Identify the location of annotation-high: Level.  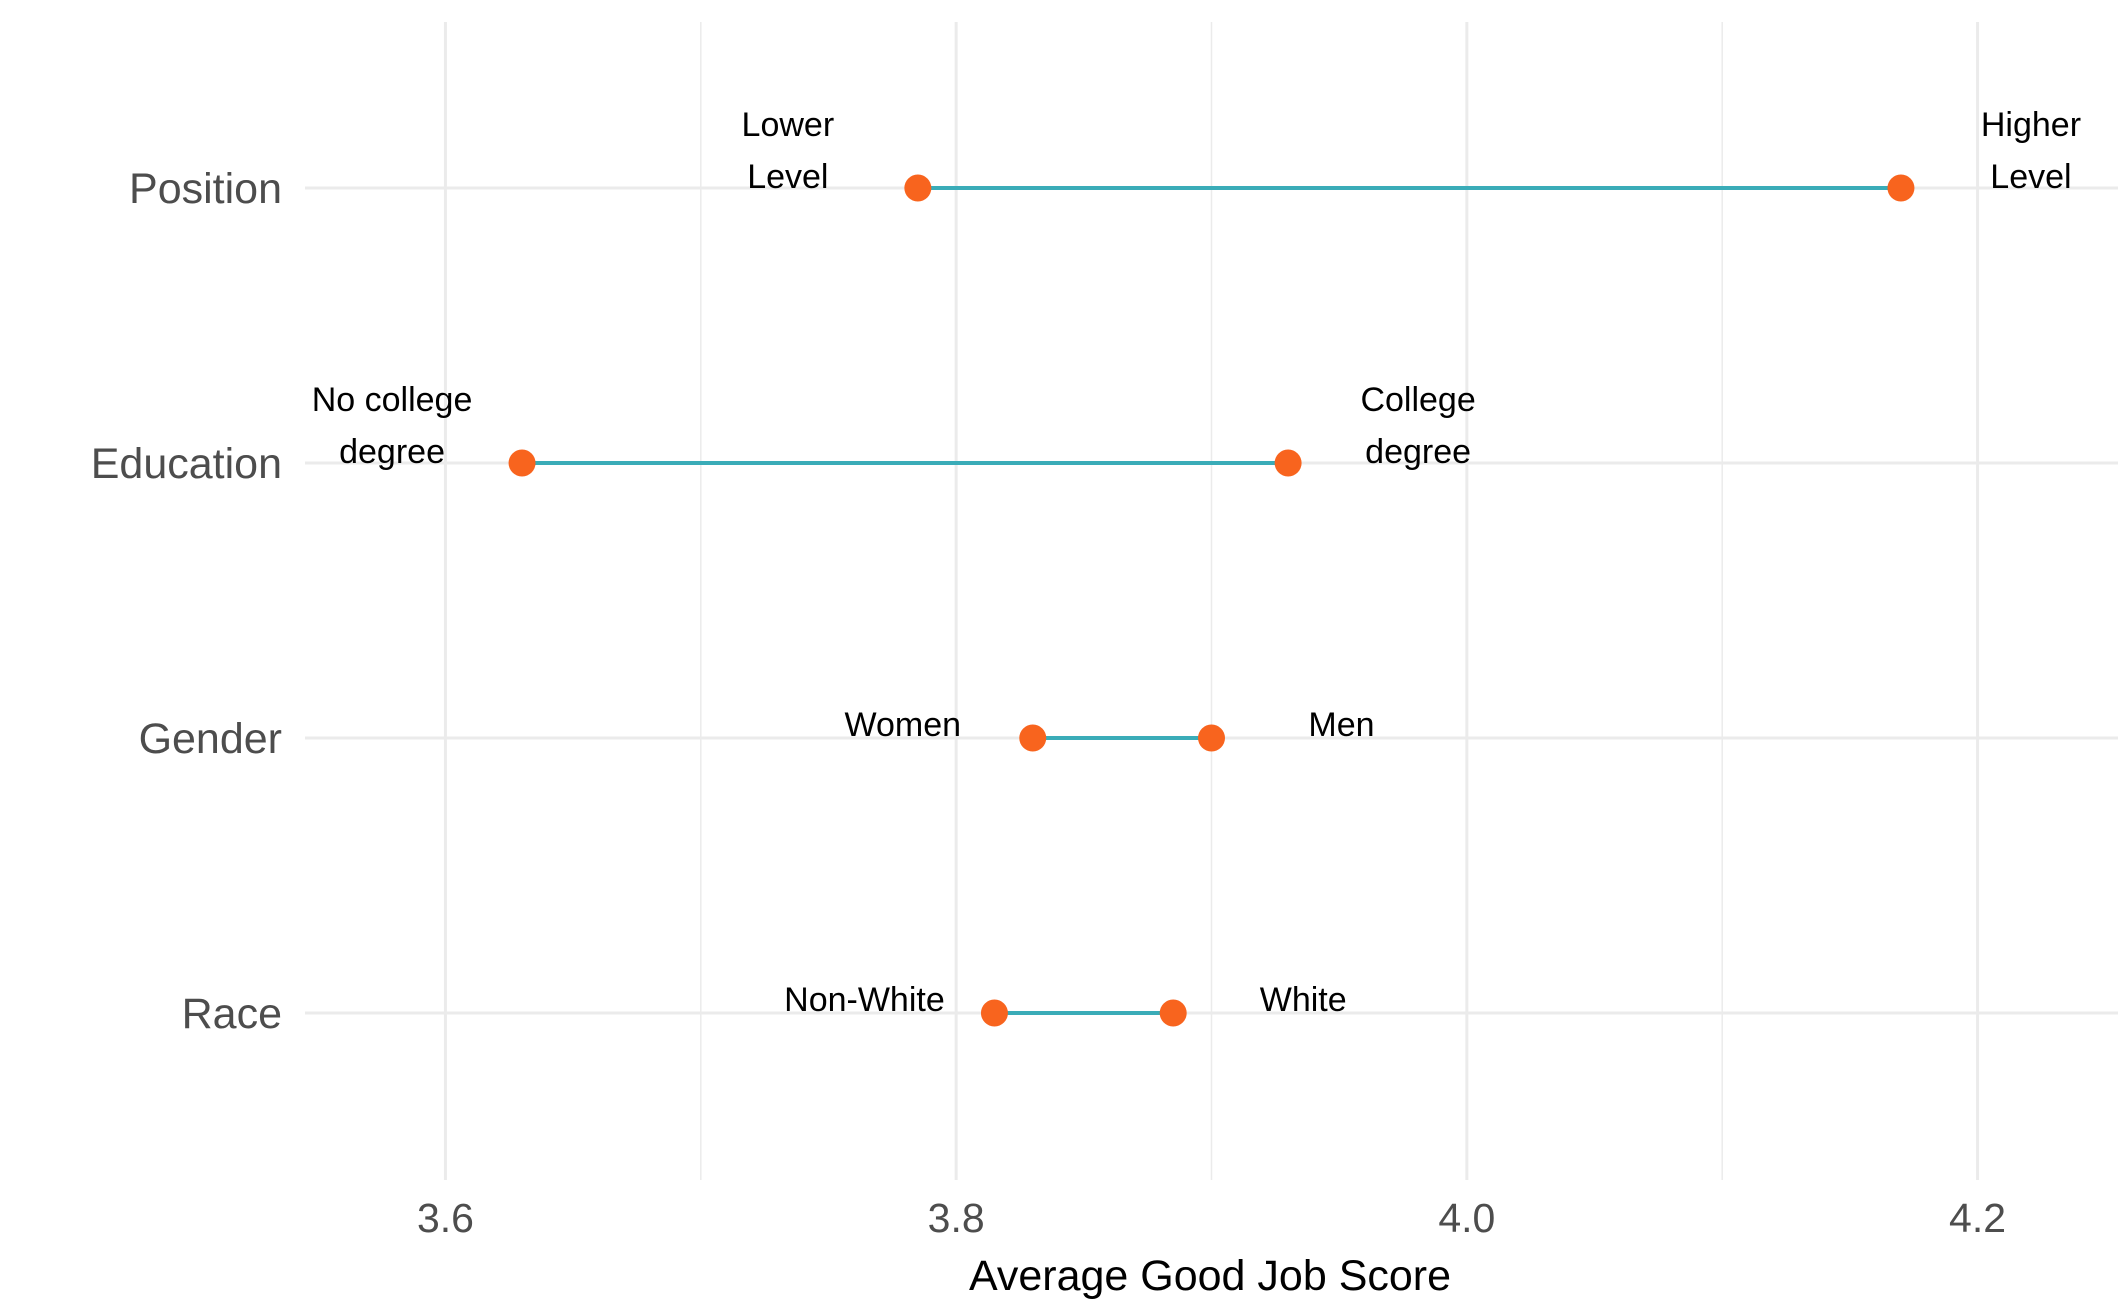
(2030, 177).